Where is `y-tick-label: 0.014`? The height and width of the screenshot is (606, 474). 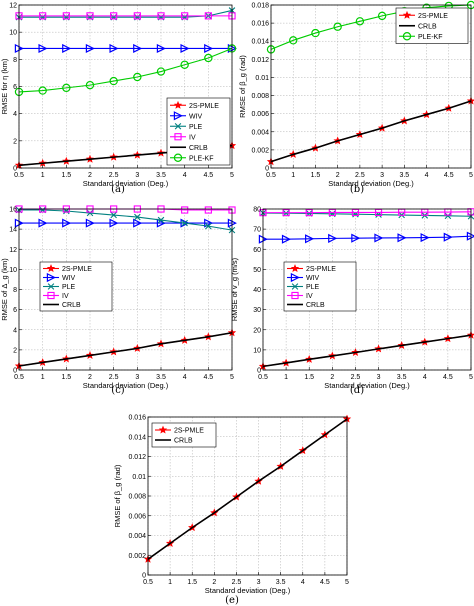
y-tick-label: 0.014 is located at coordinates (137, 437).